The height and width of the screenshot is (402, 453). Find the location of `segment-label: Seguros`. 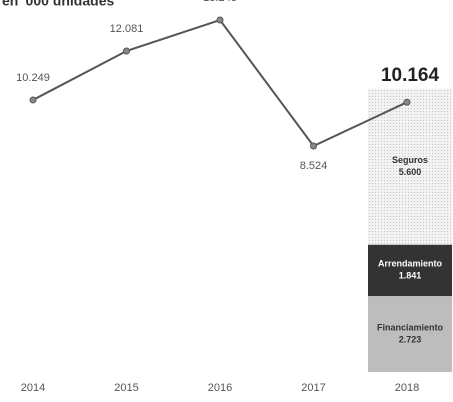

segment-label: Seguros is located at coordinates (410, 160).